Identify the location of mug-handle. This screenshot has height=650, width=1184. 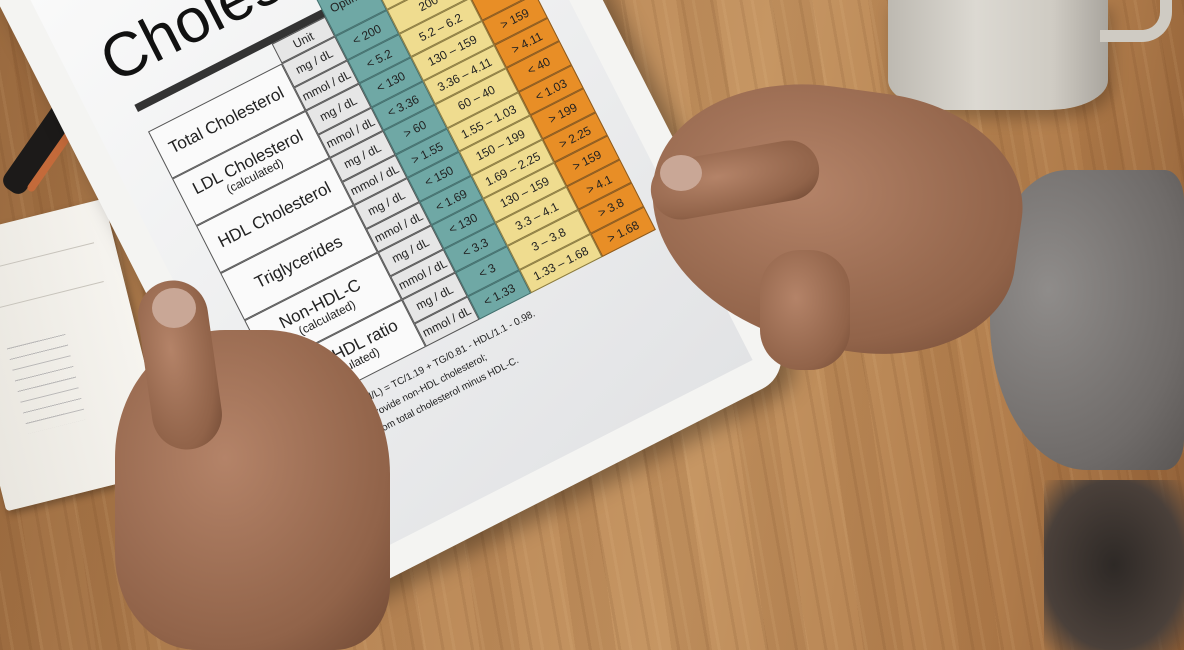
(1136, 21).